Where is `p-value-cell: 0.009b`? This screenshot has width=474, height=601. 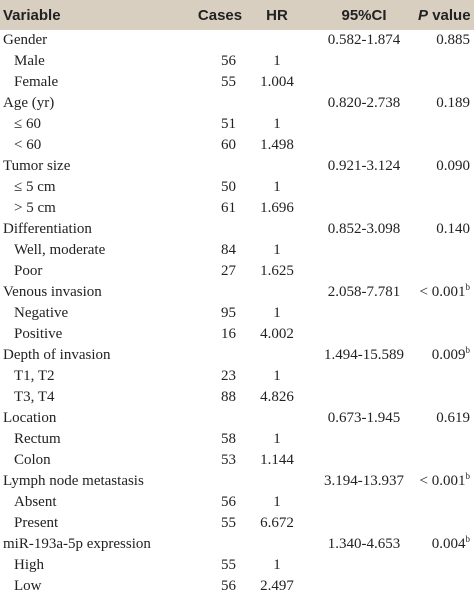 p-value-cell: 0.009b is located at coordinates (446, 355).